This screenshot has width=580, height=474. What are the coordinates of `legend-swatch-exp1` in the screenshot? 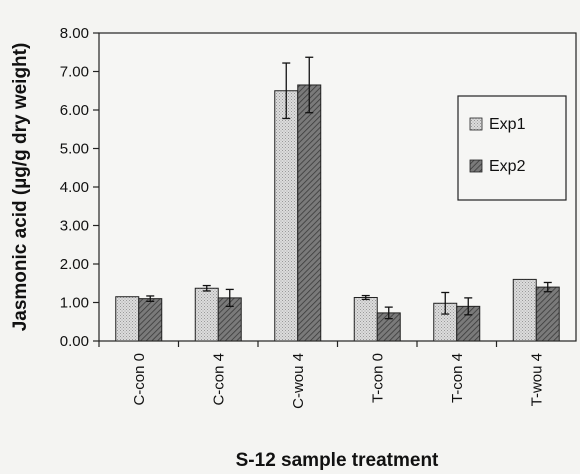 It's located at (476, 124).